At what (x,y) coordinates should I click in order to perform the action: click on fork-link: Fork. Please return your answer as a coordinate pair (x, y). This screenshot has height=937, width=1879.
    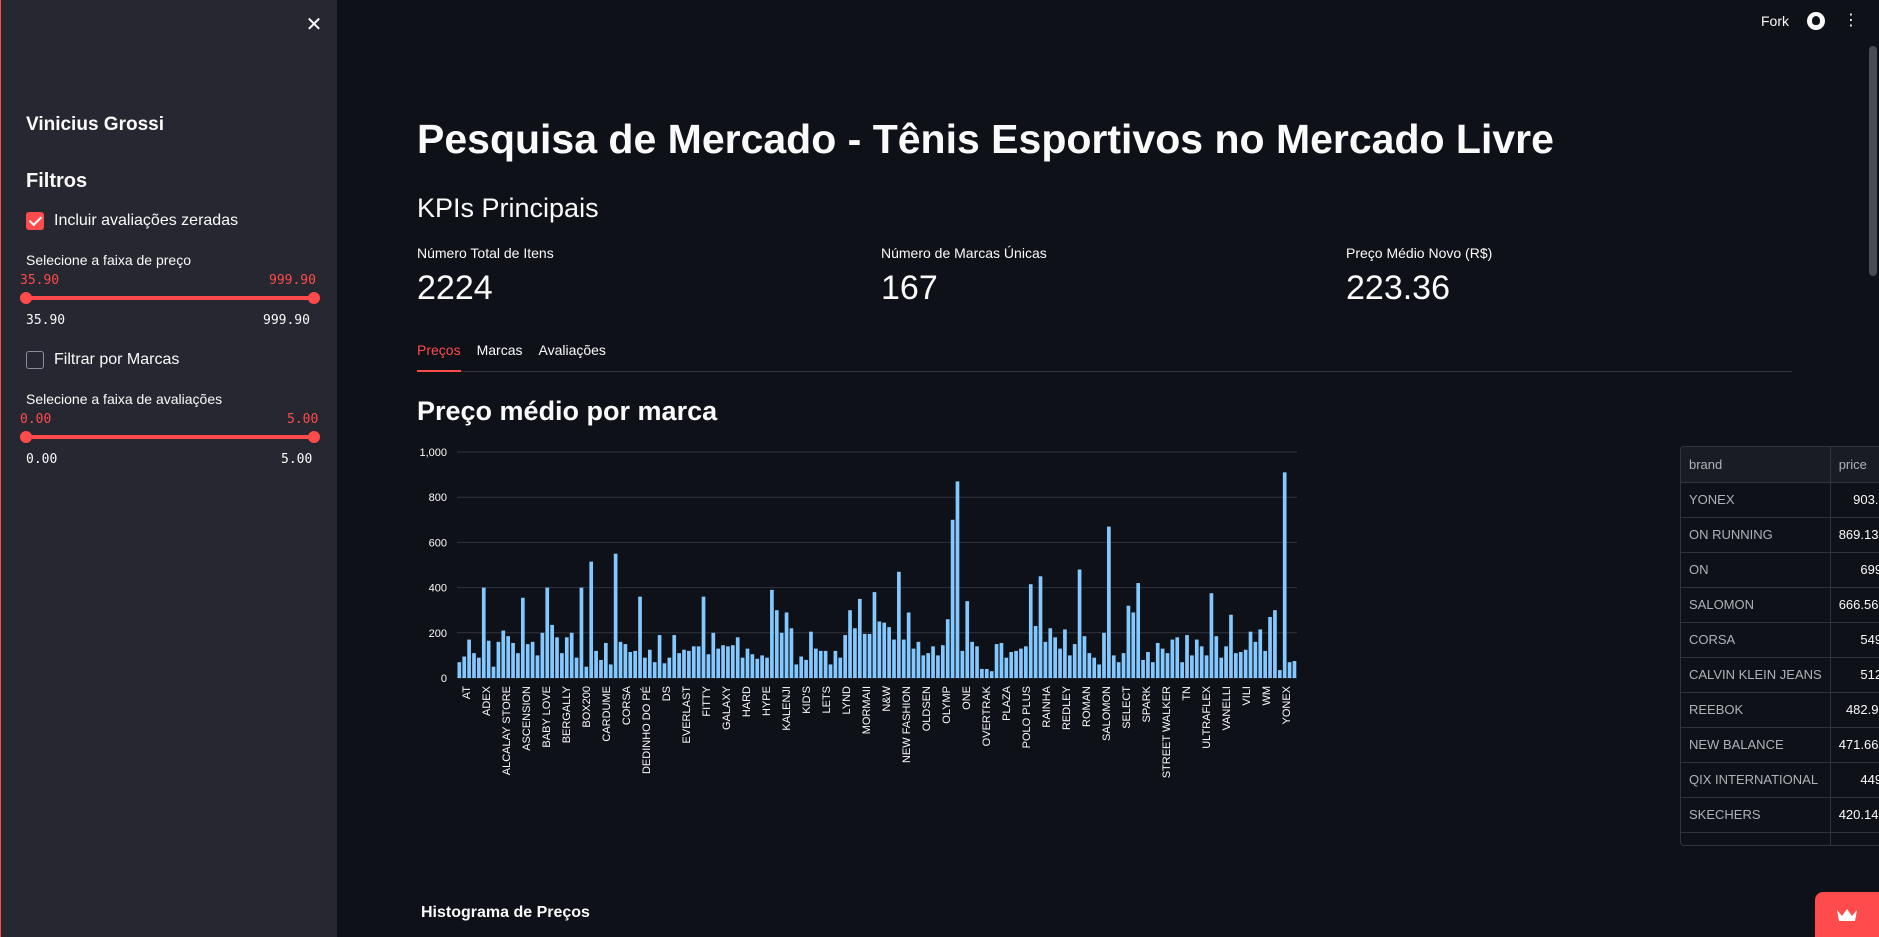
    Looking at the image, I should click on (1775, 21).